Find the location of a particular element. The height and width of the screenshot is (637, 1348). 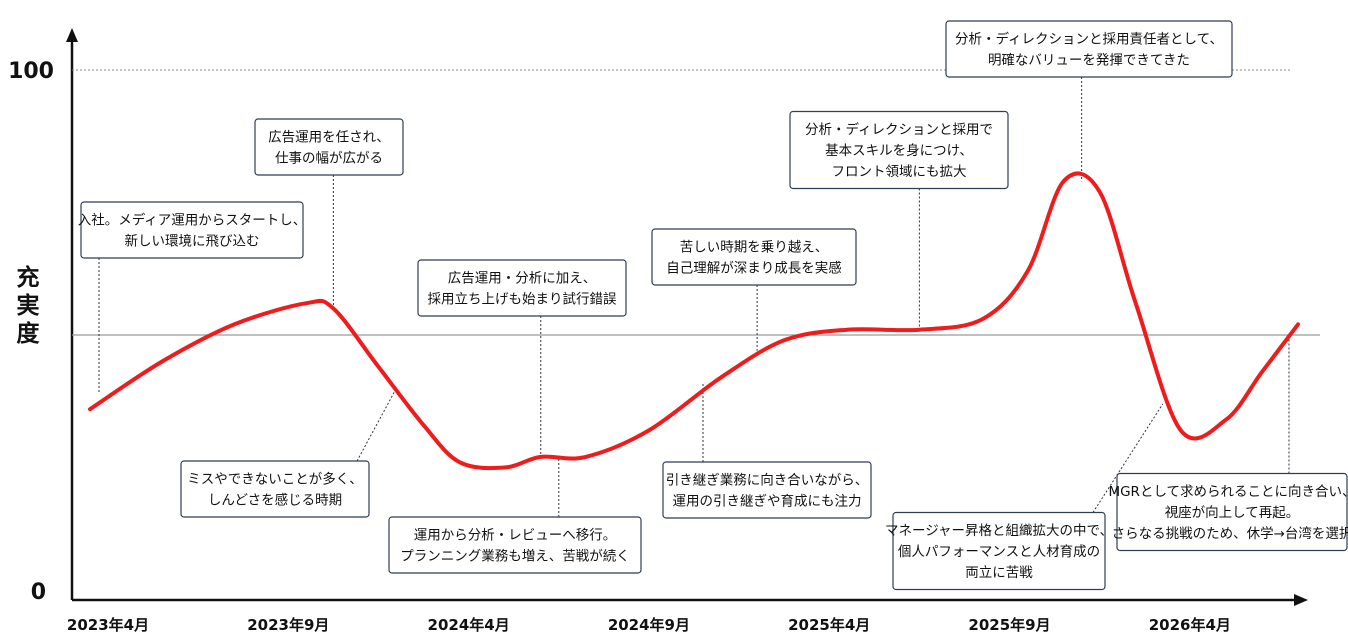

x-axis-arrow is located at coordinates (1301, 600).